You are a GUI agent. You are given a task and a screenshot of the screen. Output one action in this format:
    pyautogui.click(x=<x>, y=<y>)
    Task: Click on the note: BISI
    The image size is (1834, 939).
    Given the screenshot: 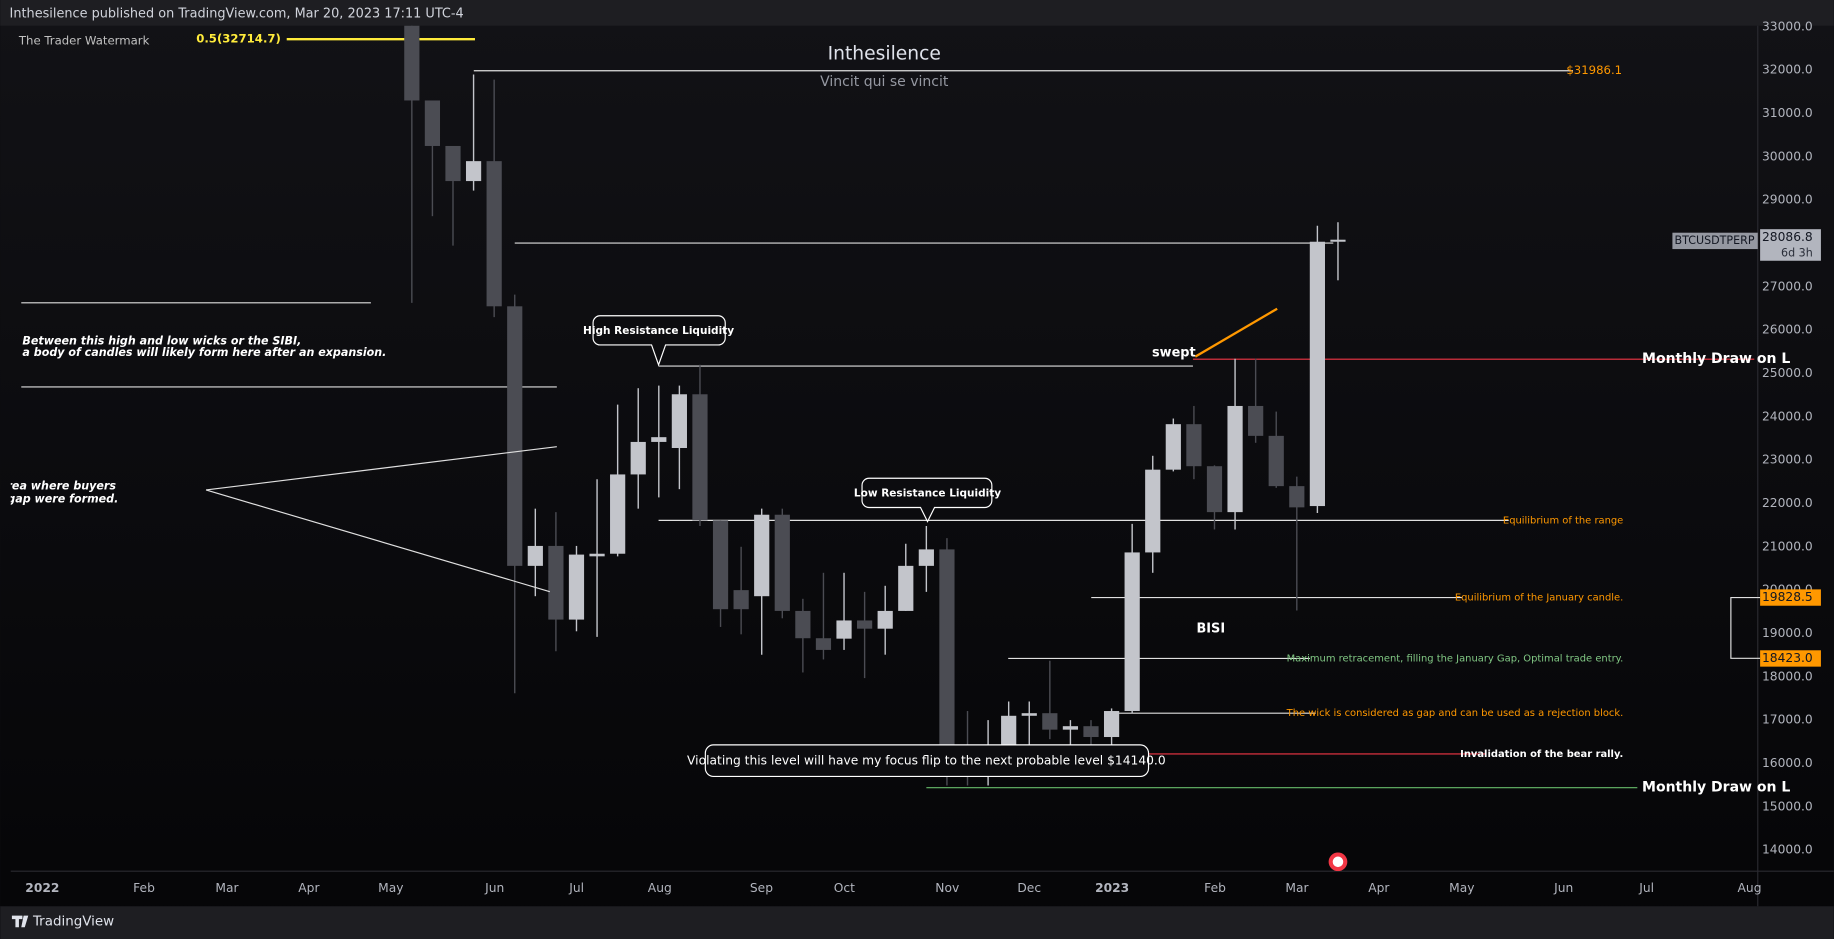 What is the action you would take?
    pyautogui.click(x=1210, y=629)
    